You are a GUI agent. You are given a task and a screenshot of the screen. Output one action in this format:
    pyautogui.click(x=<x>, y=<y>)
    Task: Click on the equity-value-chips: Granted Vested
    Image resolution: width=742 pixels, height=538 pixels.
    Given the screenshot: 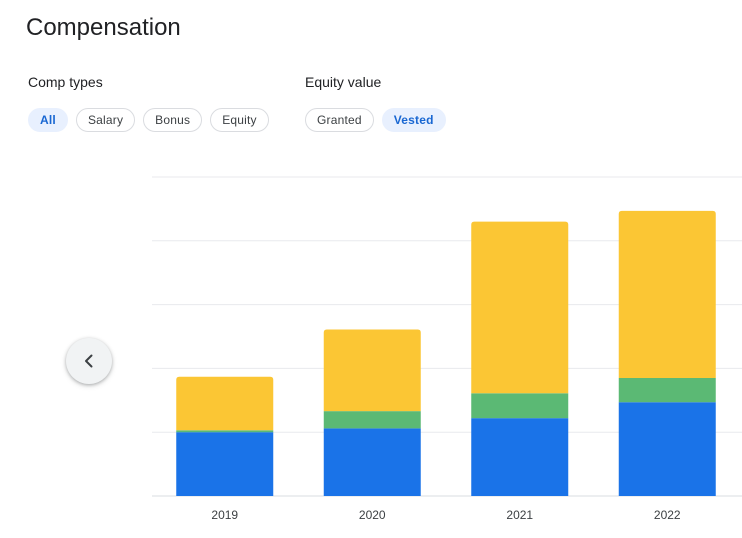 What is the action you would take?
    pyautogui.click(x=375, y=120)
    